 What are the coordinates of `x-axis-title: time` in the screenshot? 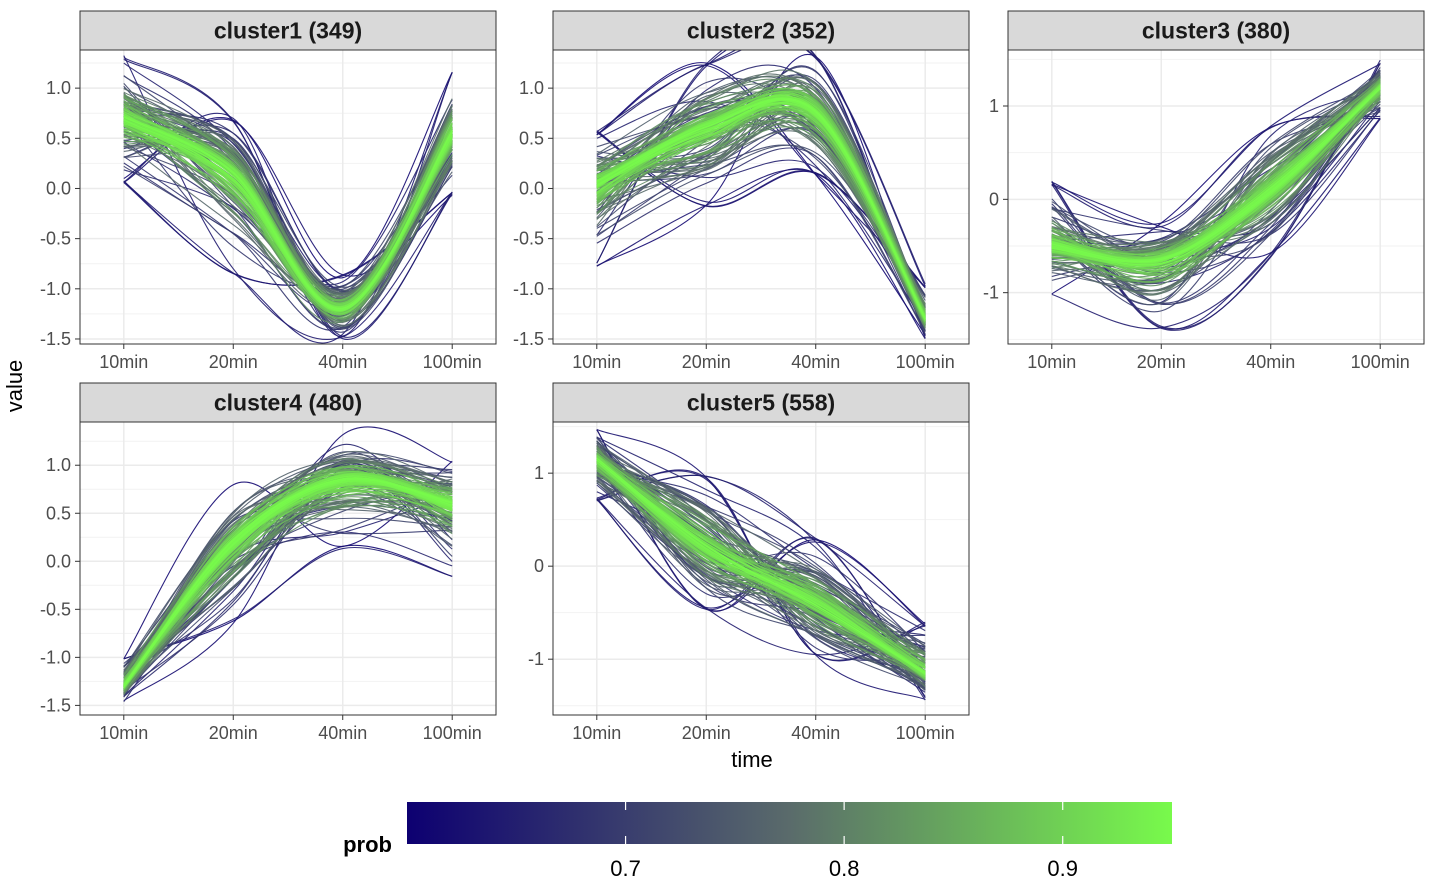 It's located at (752, 759).